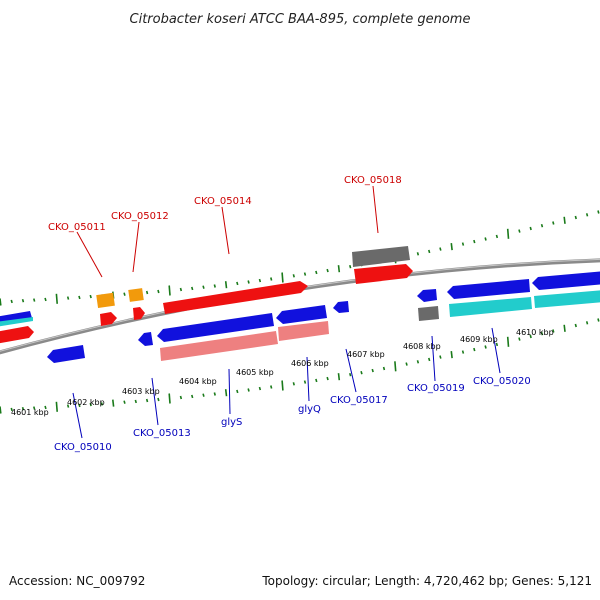 The height and width of the screenshot is (600, 600). I want to click on kbp-label: 4605 kbp, so click(255, 372).